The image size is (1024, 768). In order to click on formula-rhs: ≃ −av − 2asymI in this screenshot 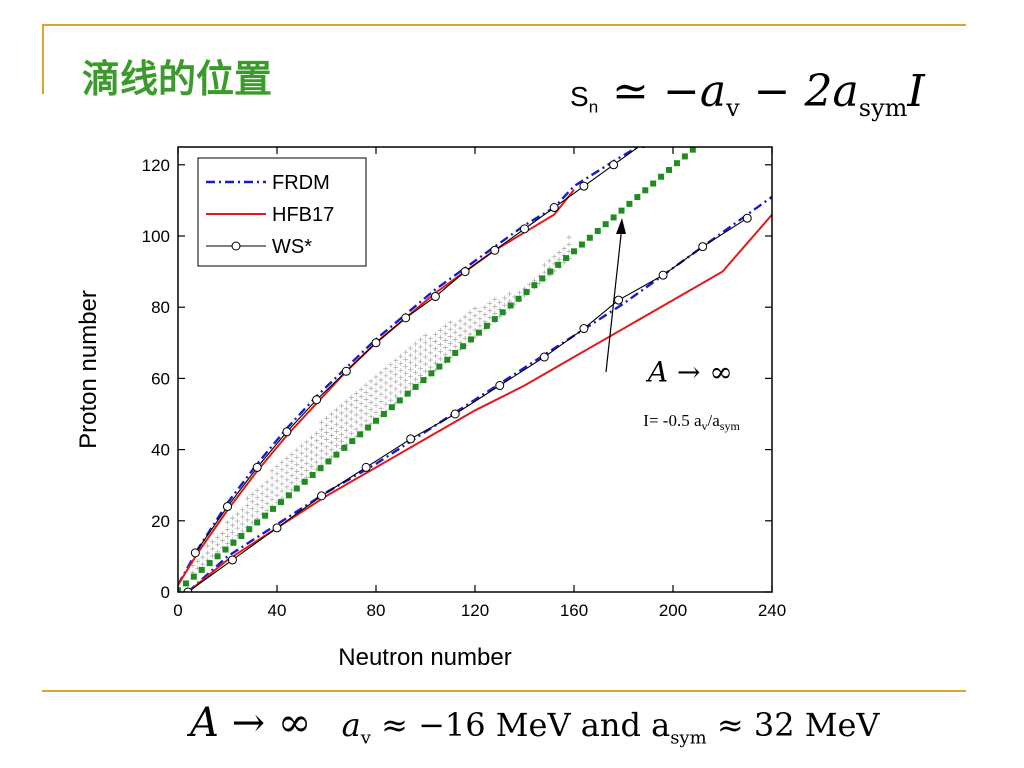, I will do `click(768, 94)`.